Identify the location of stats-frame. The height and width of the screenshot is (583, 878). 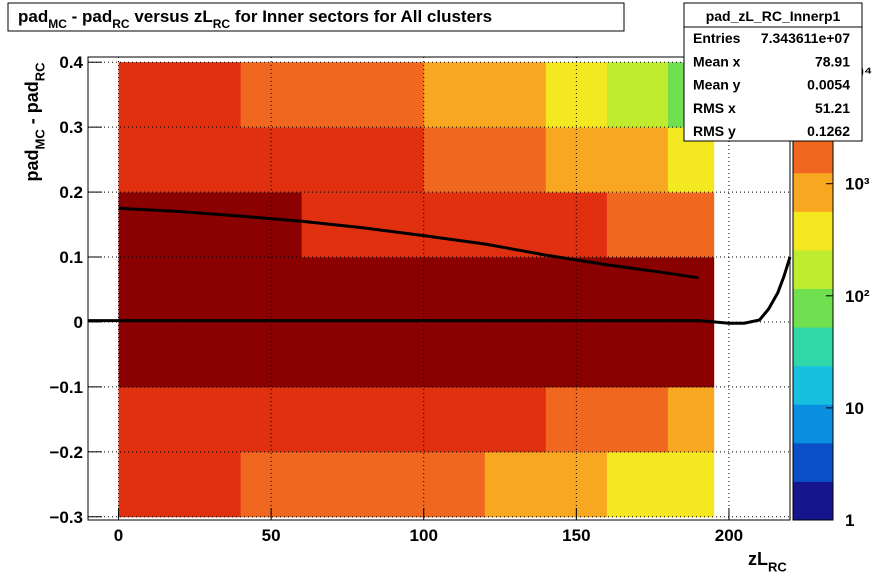
(773, 72).